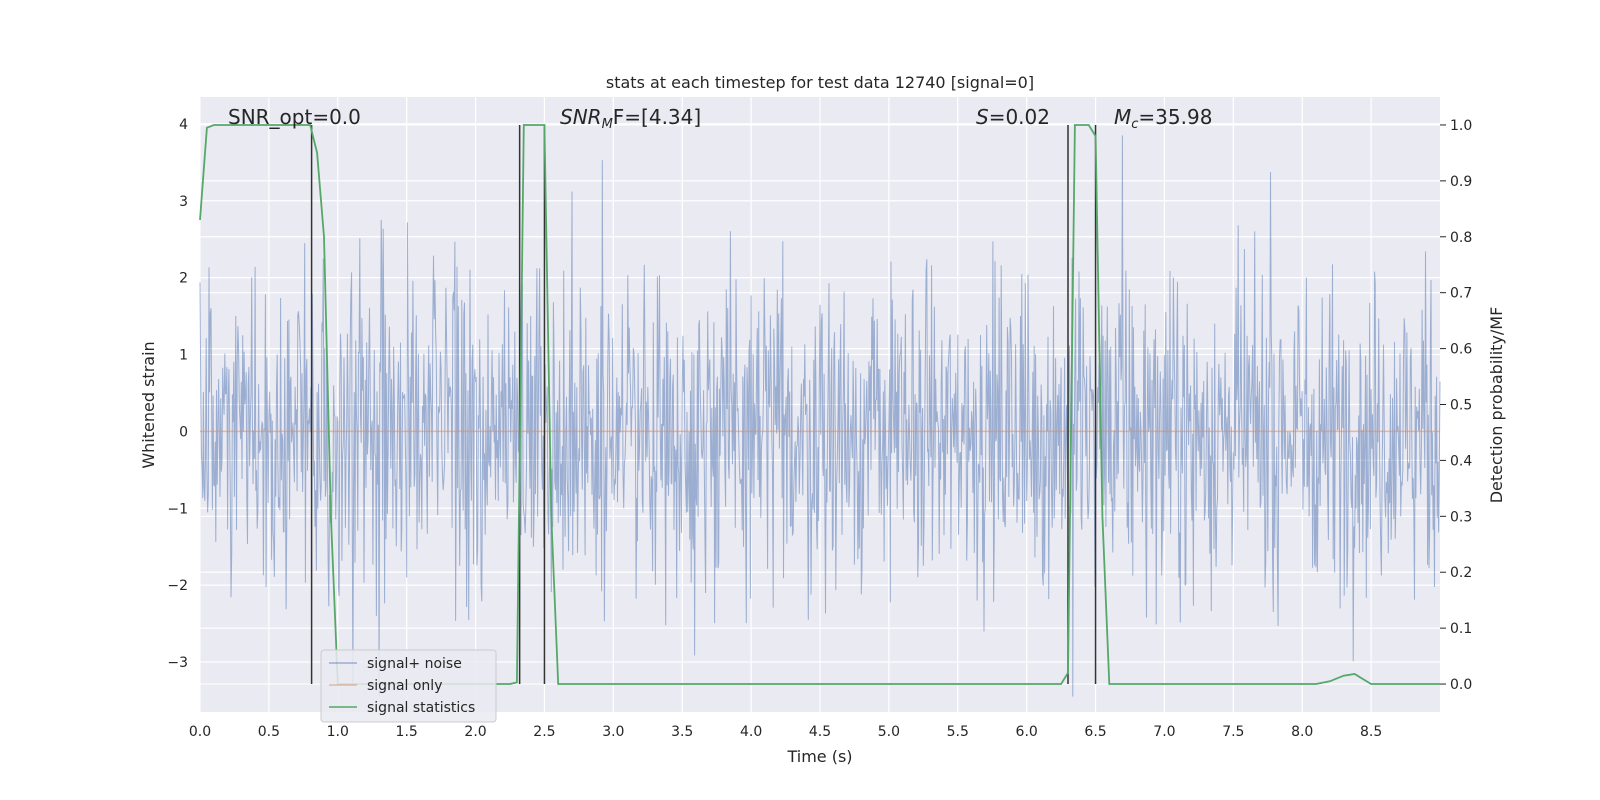 The width and height of the screenshot is (1600, 800). Describe the element at coordinates (613, 732) in the screenshot. I see `x-tick-label: 3.0` at that location.